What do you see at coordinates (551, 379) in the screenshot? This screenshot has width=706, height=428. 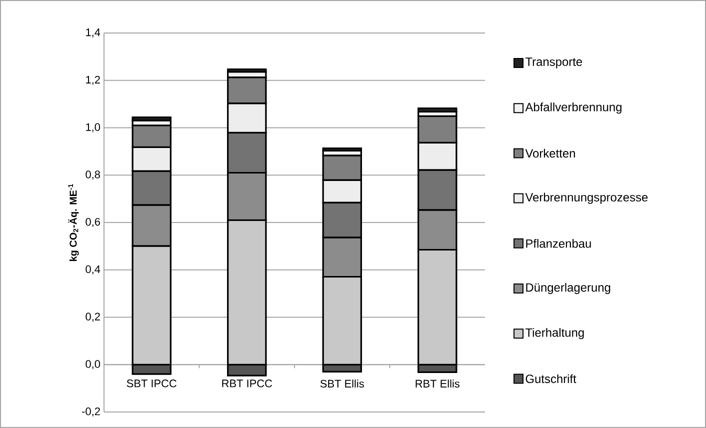 I see `legend-label: Gutschrift` at bounding box center [551, 379].